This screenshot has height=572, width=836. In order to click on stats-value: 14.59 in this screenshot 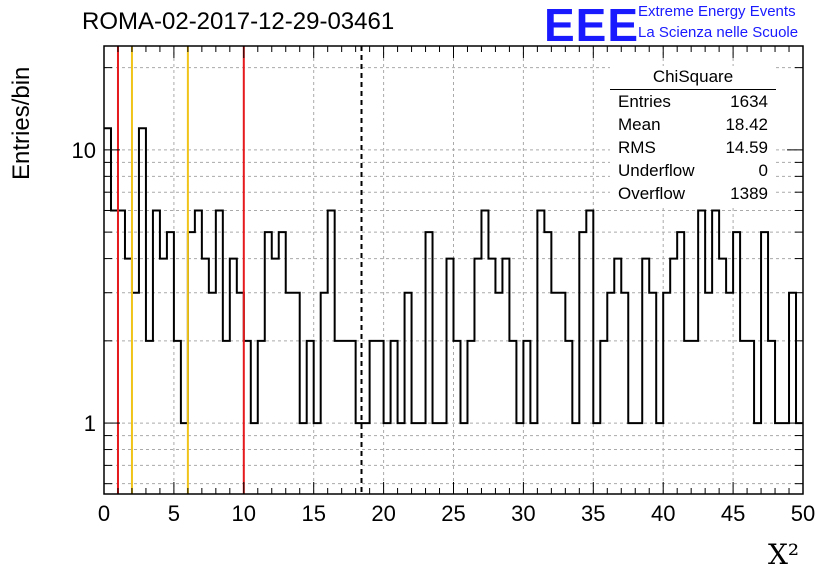, I will do `click(746, 147)`.